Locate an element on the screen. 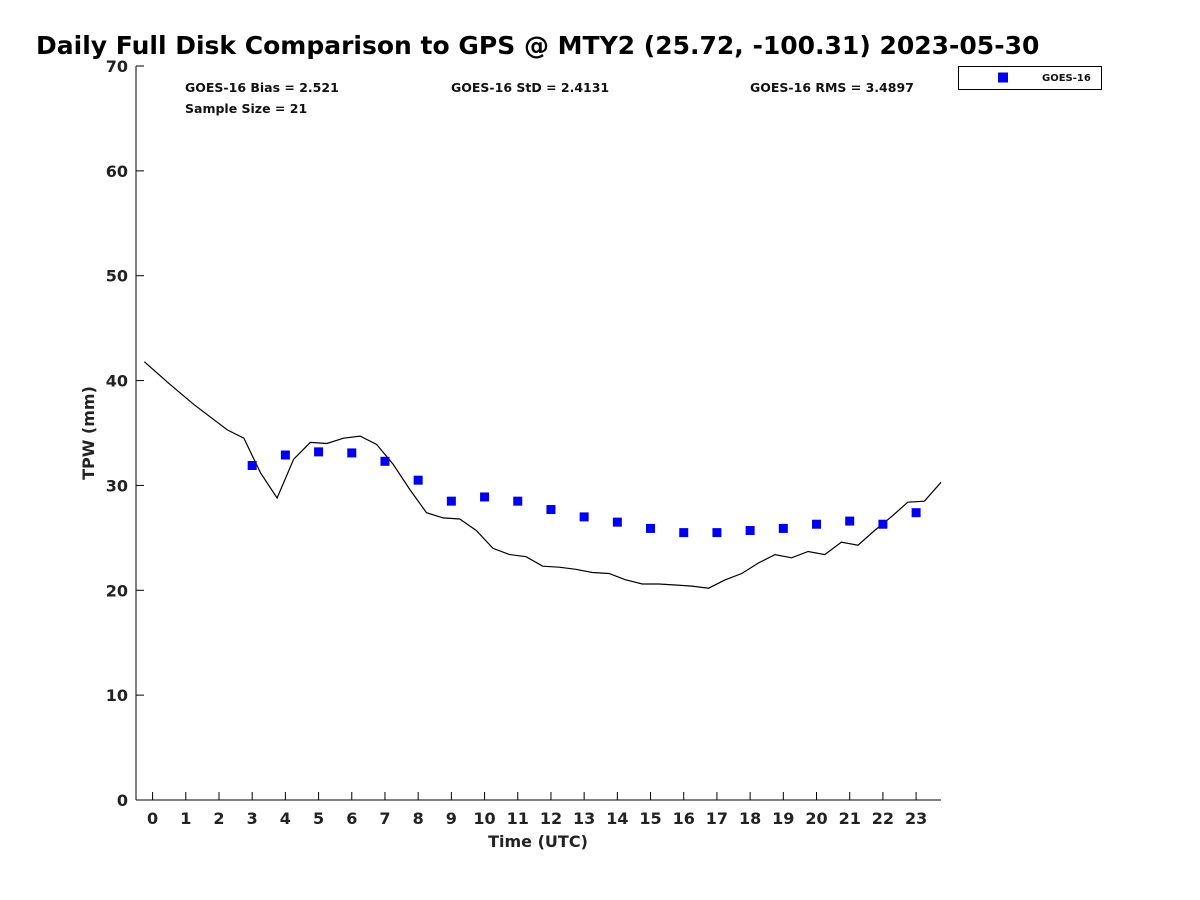 The height and width of the screenshot is (900, 1200). x-tick-label: 10 is located at coordinates (484, 818).